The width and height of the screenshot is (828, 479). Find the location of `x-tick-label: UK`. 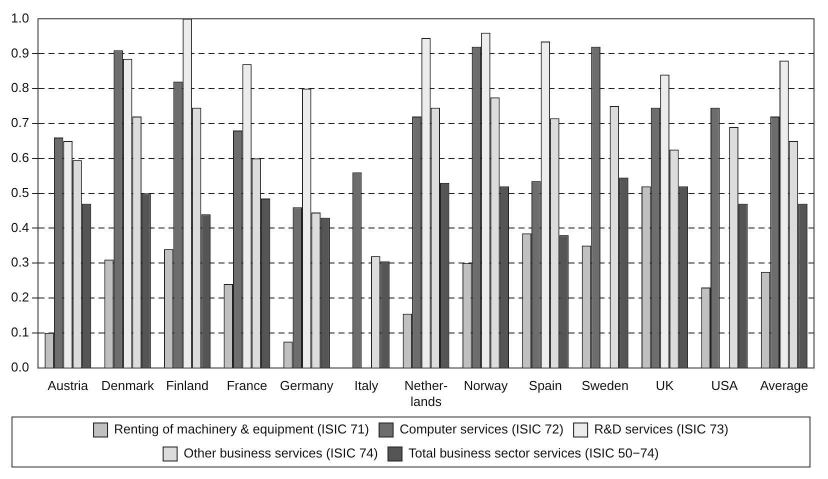

x-tick-label: UK is located at coordinates (665, 386).